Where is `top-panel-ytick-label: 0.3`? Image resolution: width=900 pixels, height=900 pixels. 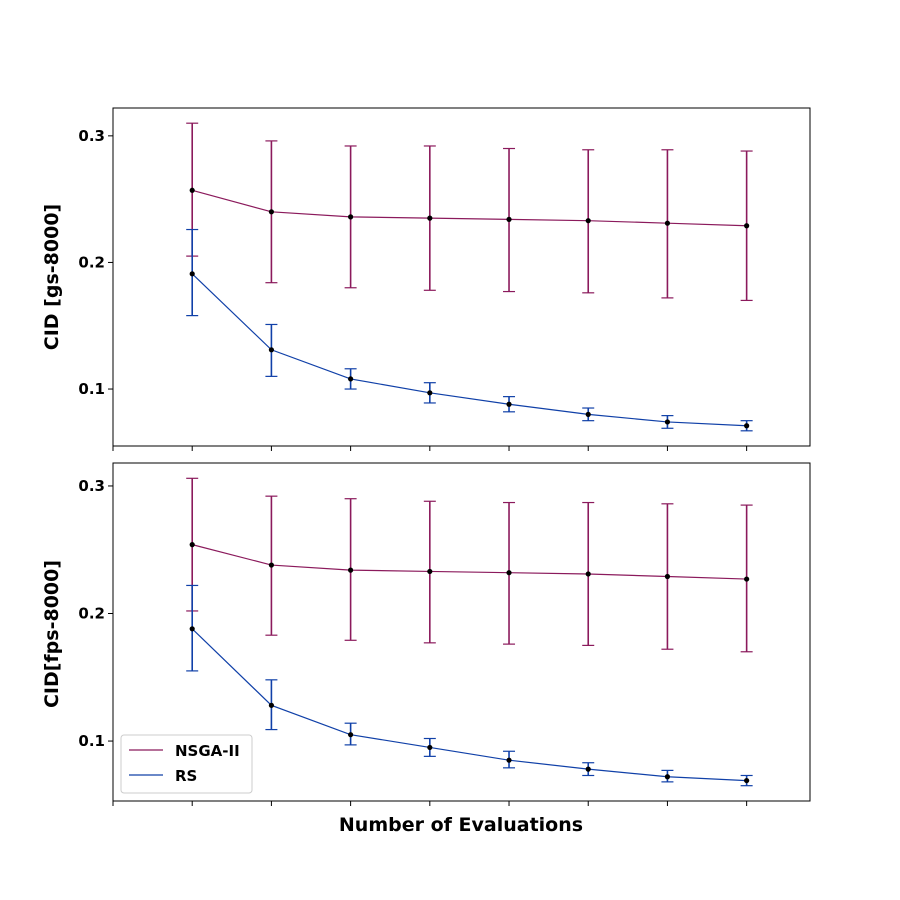
top-panel-ytick-label: 0.3 is located at coordinates (91, 136).